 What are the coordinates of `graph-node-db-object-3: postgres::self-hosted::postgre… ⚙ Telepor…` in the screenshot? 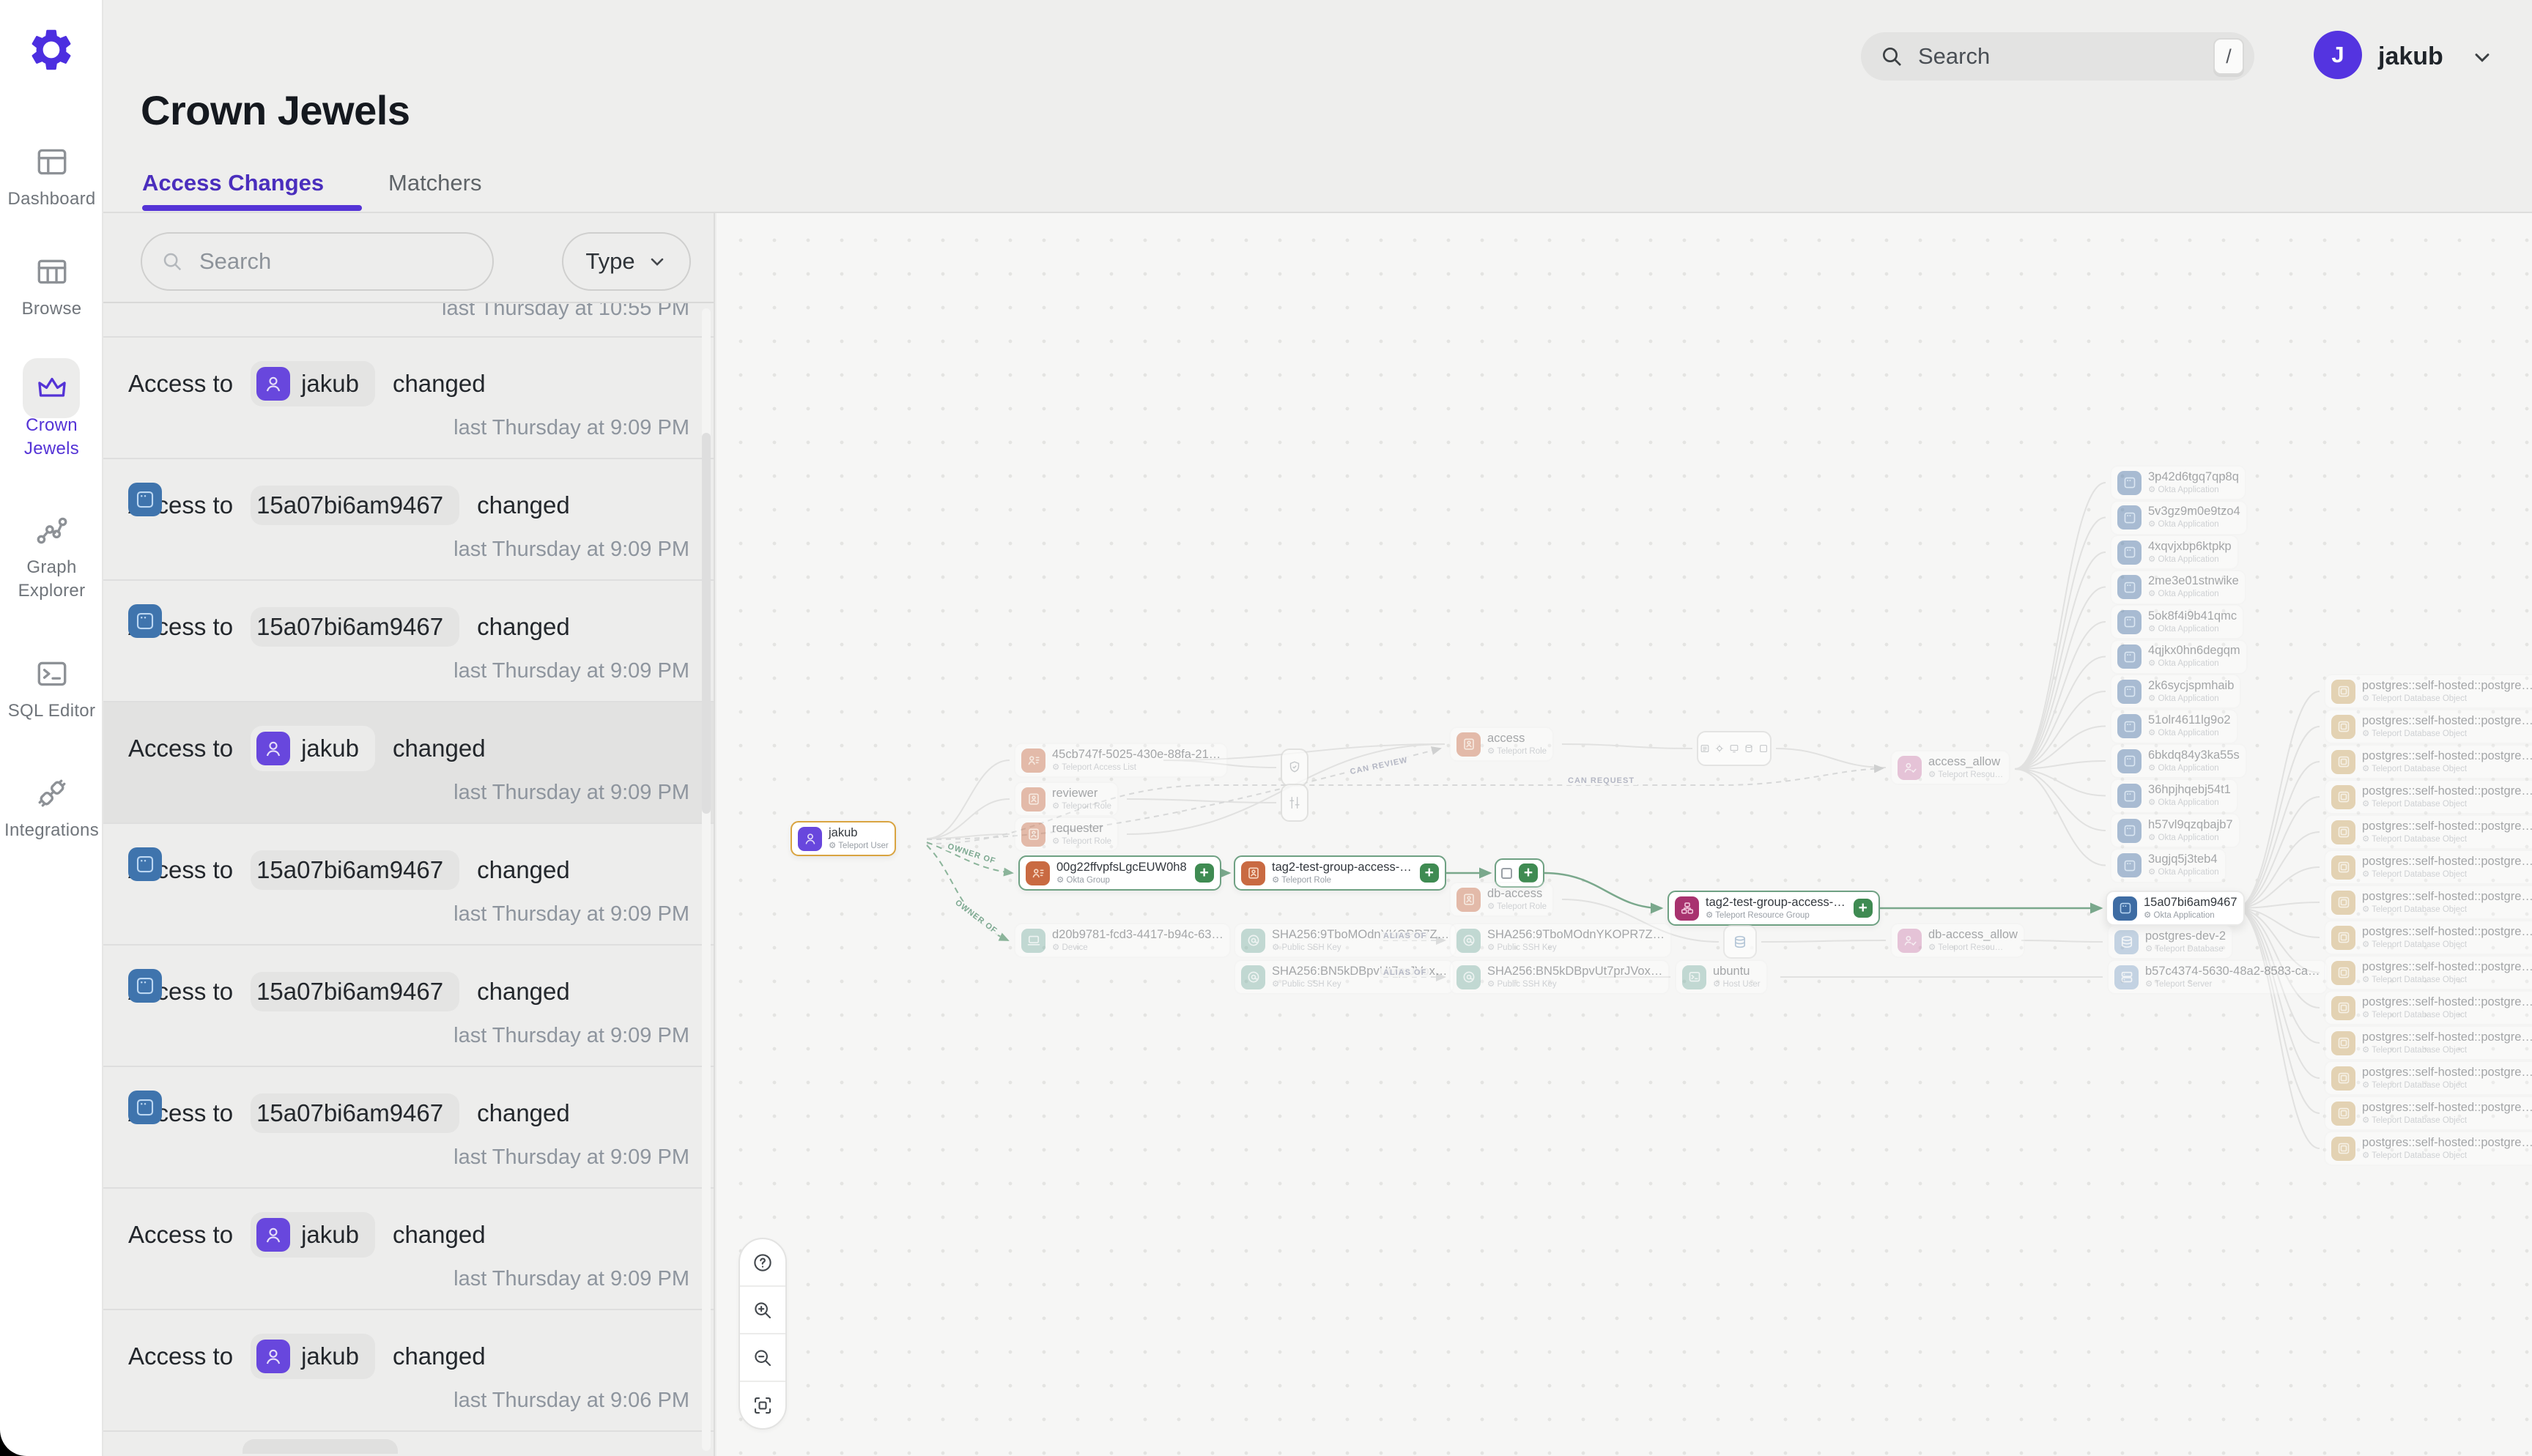 It's located at (2428, 796).